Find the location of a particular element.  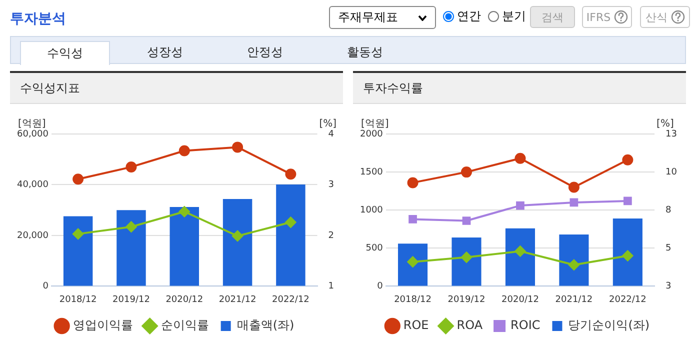

text: 안정성 is located at coordinates (265, 52).